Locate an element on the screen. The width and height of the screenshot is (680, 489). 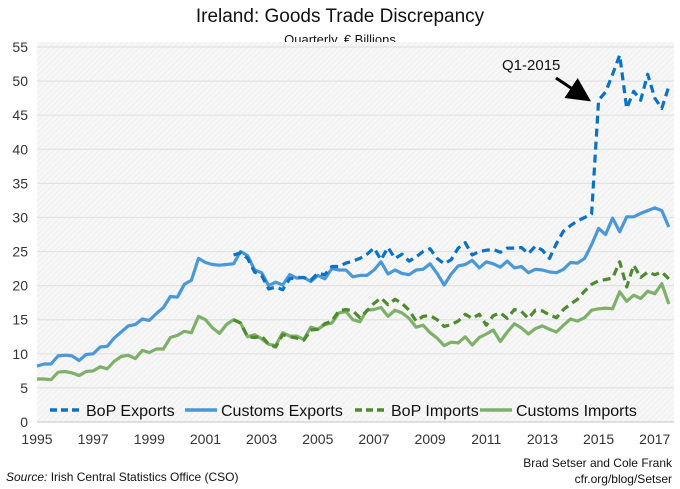
y-tick-label: 50 is located at coordinates (20, 81).